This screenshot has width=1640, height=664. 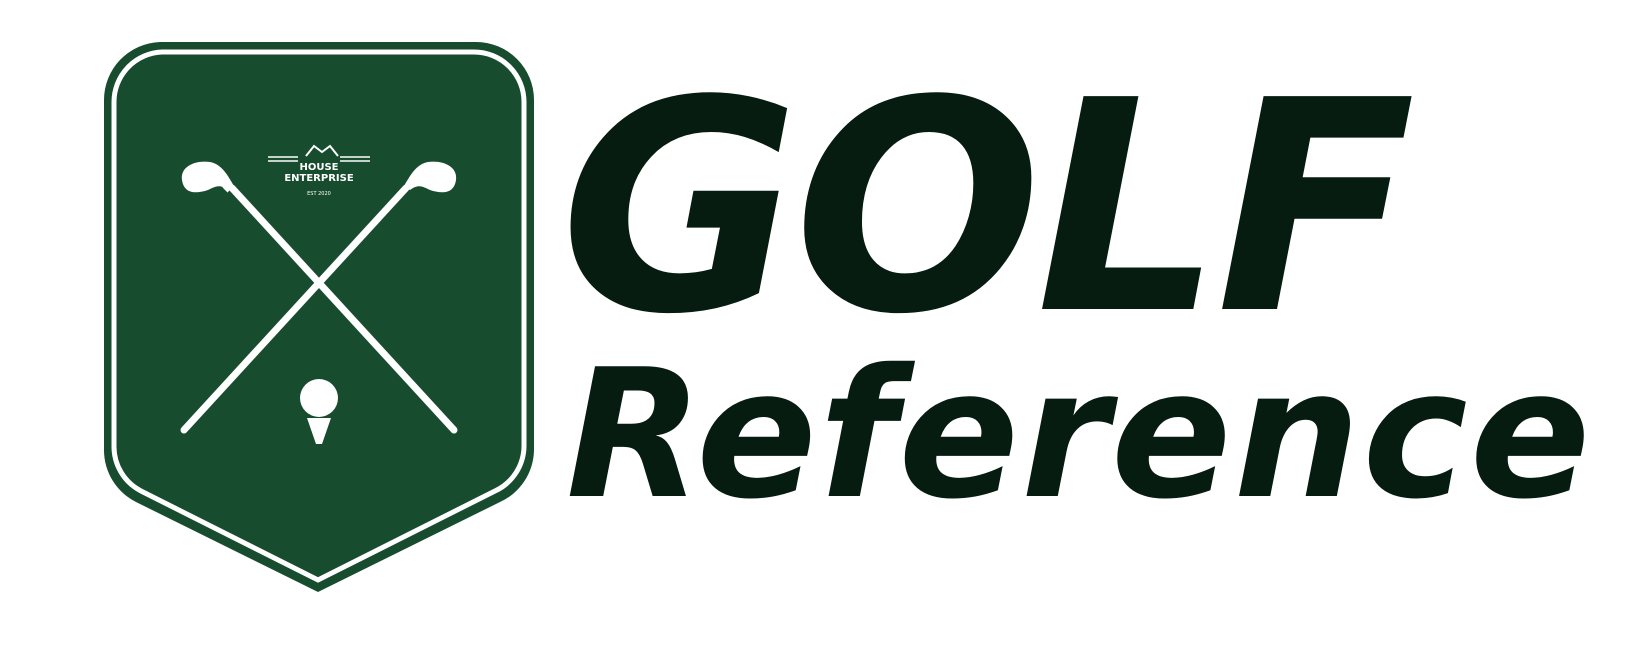 I want to click on golf-ball-on-tee-icon, so click(x=319, y=411).